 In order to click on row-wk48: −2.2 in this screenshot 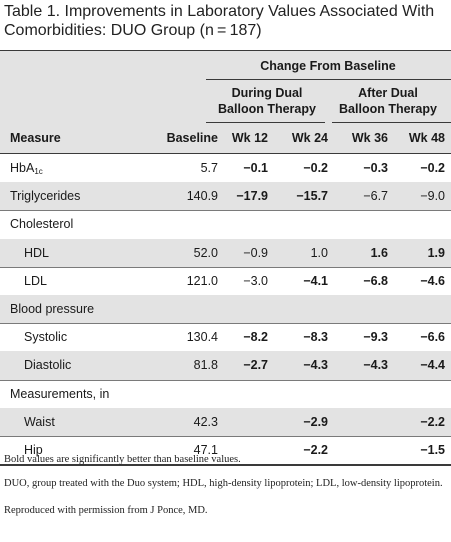, I will do `click(432, 421)`.